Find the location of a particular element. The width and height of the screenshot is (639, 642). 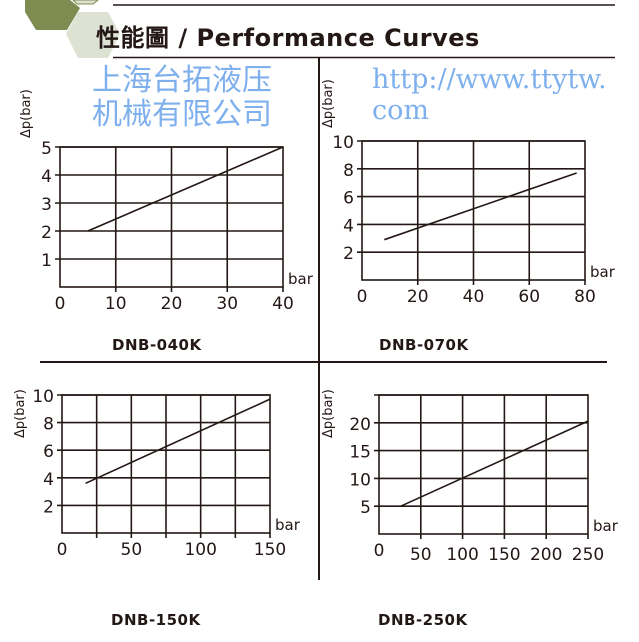

hexagon-dark is located at coordinates (52, 15).